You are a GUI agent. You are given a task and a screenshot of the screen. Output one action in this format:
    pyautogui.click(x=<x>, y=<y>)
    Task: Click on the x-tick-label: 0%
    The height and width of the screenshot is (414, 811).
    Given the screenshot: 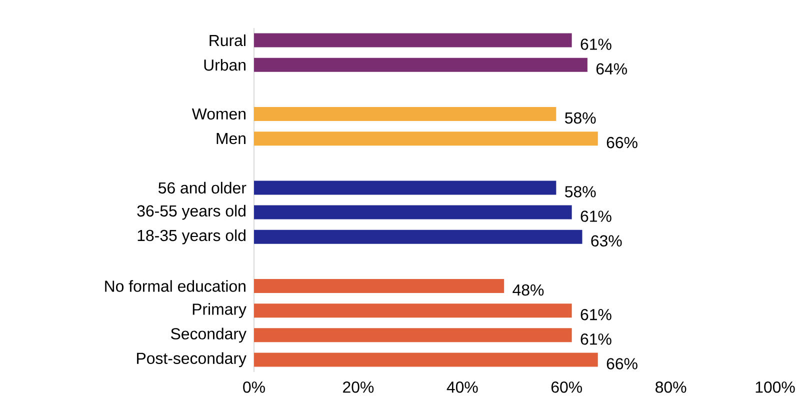 What is the action you would take?
    pyautogui.click(x=254, y=387)
    